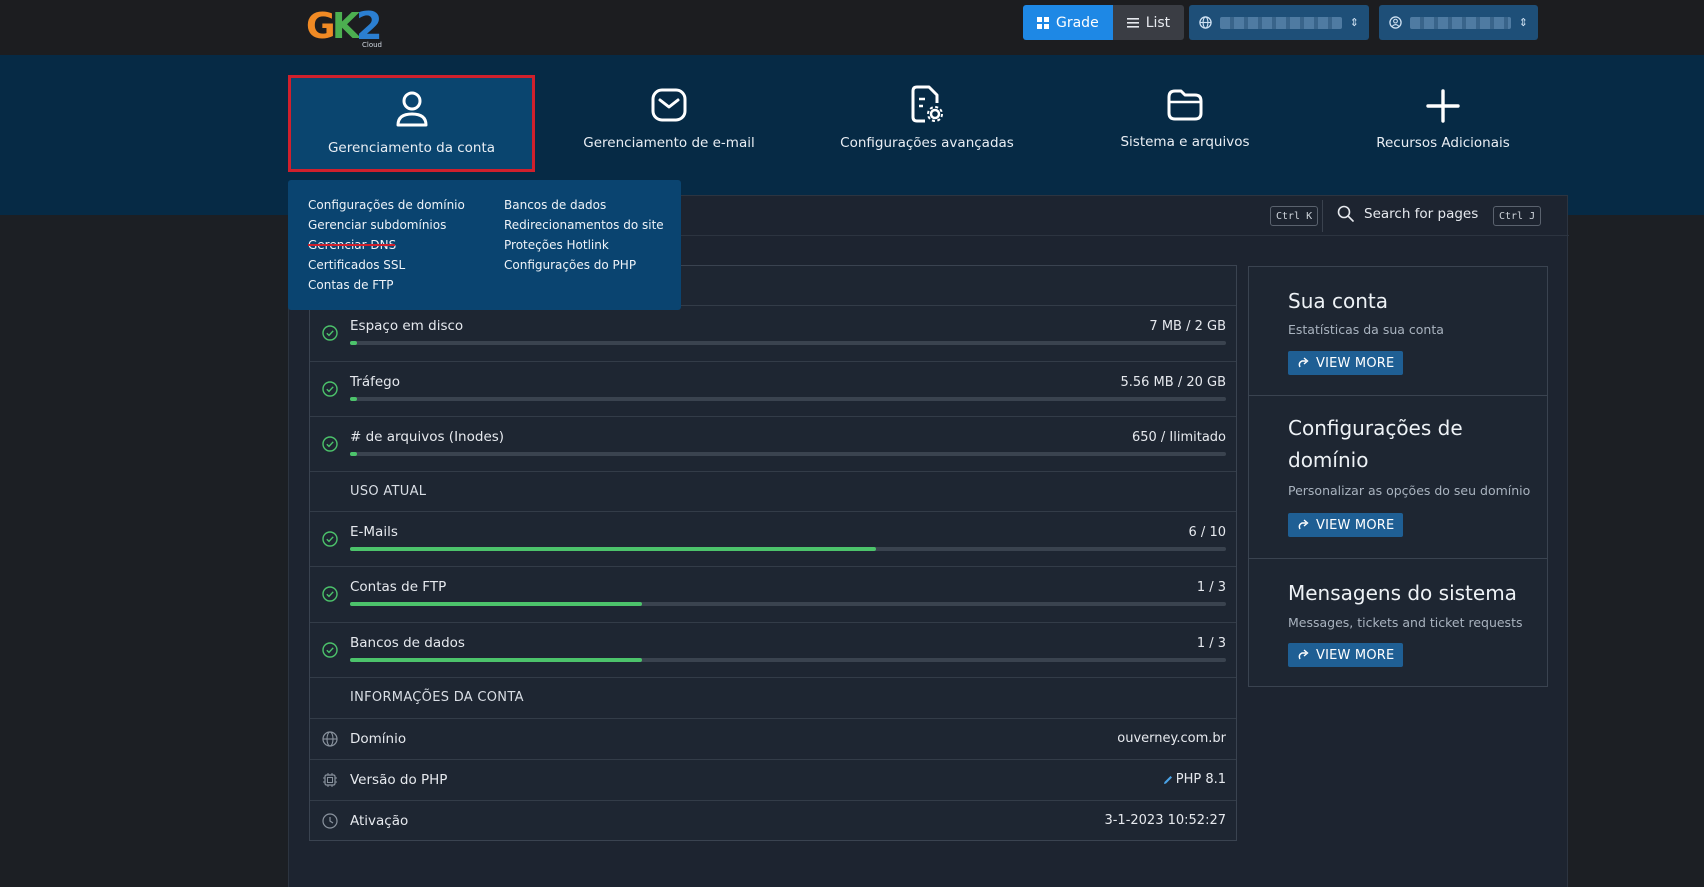 The image size is (1704, 887). Describe the element at coordinates (669, 143) in the screenshot. I see `category-label: Gerenciamento de e-mail` at that location.